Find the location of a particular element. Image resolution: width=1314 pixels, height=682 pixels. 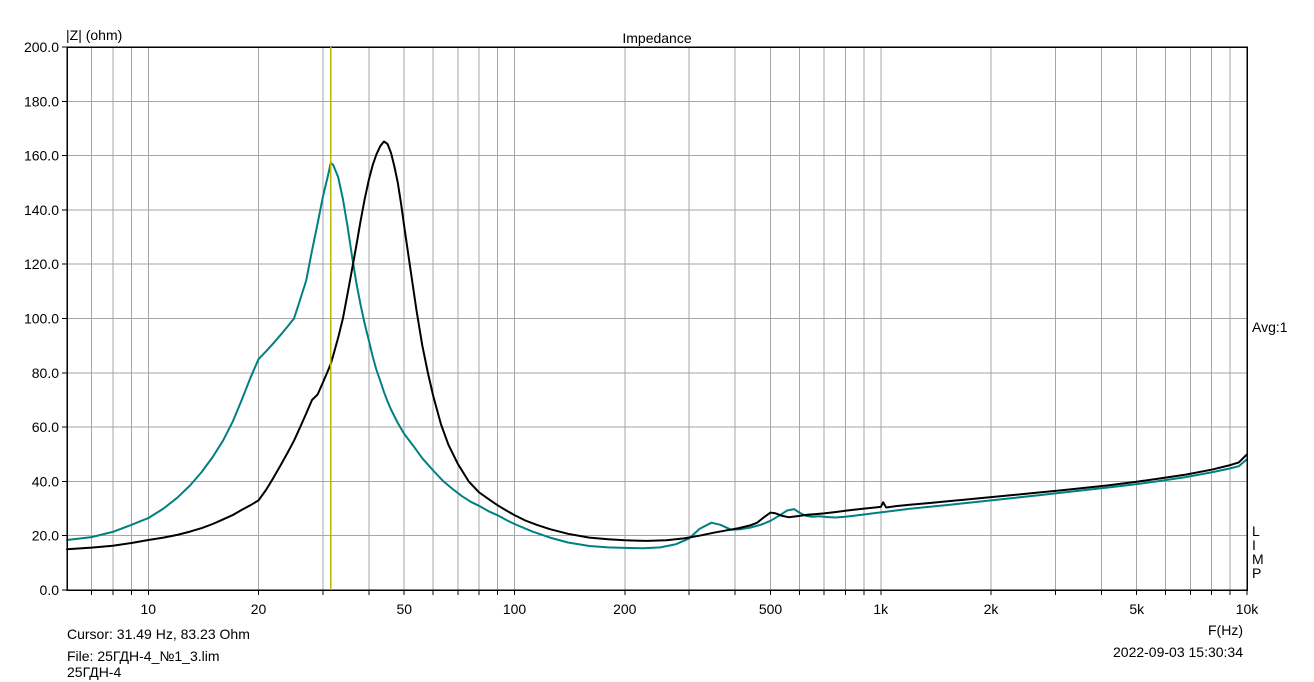

cursor-readout: Cursor: 31.49 Hz, 83.23 Ohm is located at coordinates (158, 634).